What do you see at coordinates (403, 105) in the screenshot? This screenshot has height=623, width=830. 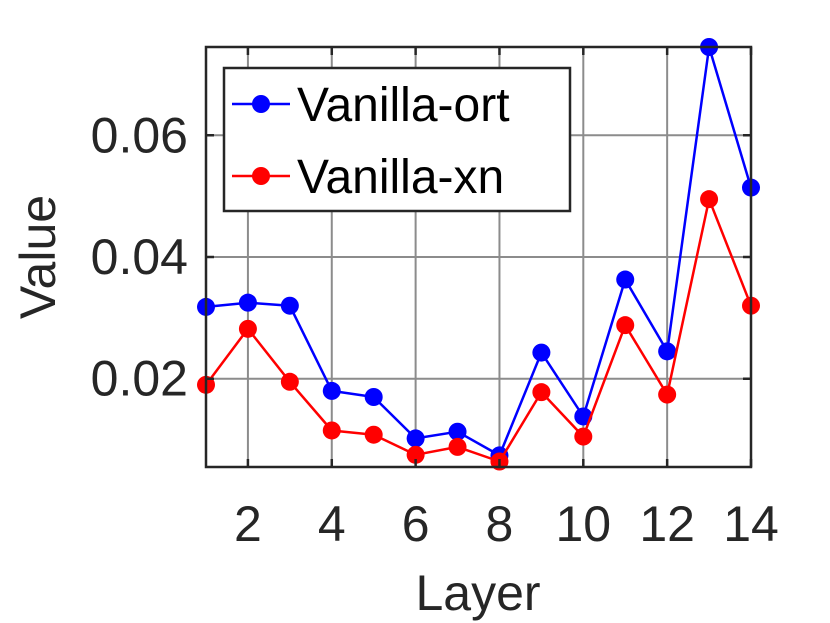 I see `legend-label-vanilla-ort: Vanilla-ort` at bounding box center [403, 105].